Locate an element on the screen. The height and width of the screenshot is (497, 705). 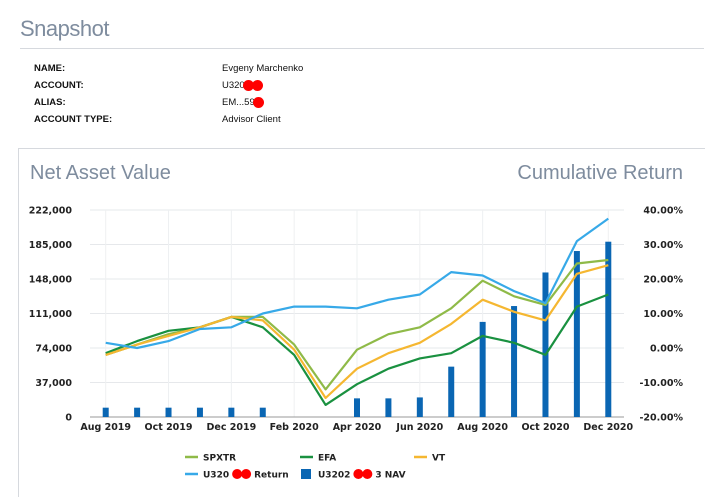
legend-label: SPXTR is located at coordinates (219, 459).